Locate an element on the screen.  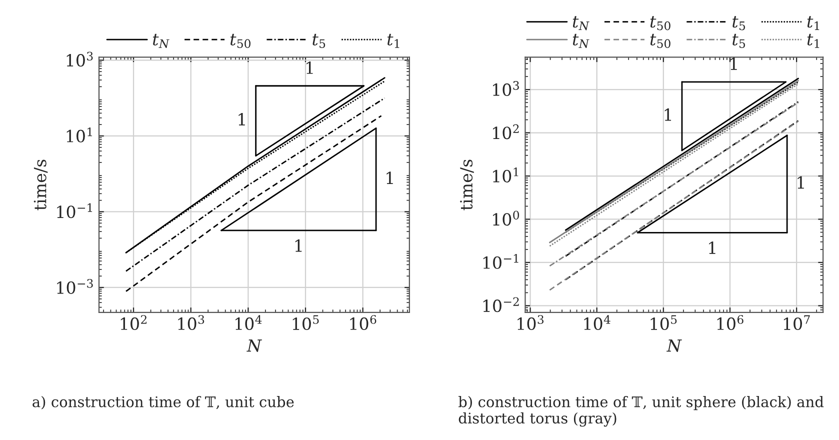
text: a) construction time of 𝕋, unit cube is located at coordinates (163, 403).